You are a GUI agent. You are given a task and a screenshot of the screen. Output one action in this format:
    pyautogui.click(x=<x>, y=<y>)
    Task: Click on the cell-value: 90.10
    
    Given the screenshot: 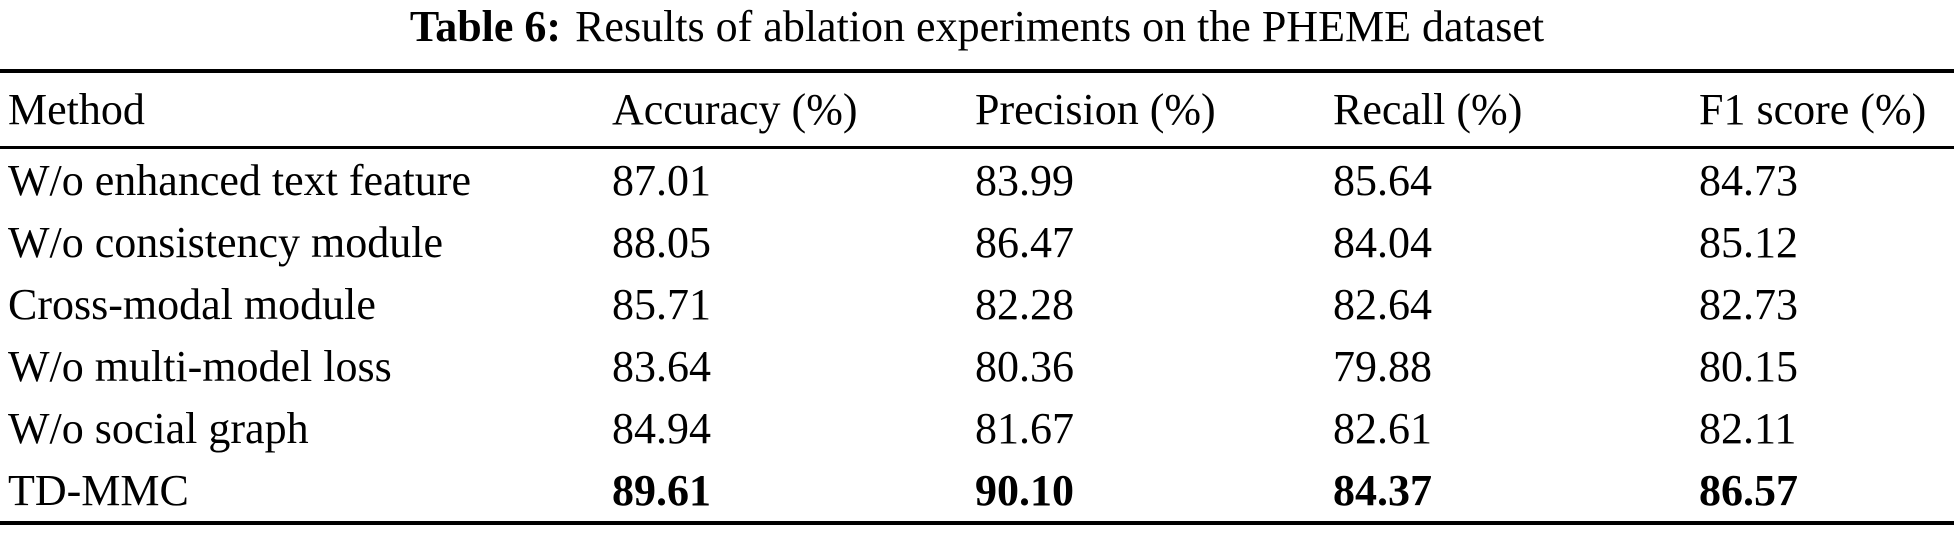 What is the action you would take?
    pyautogui.click(x=1024, y=490)
    